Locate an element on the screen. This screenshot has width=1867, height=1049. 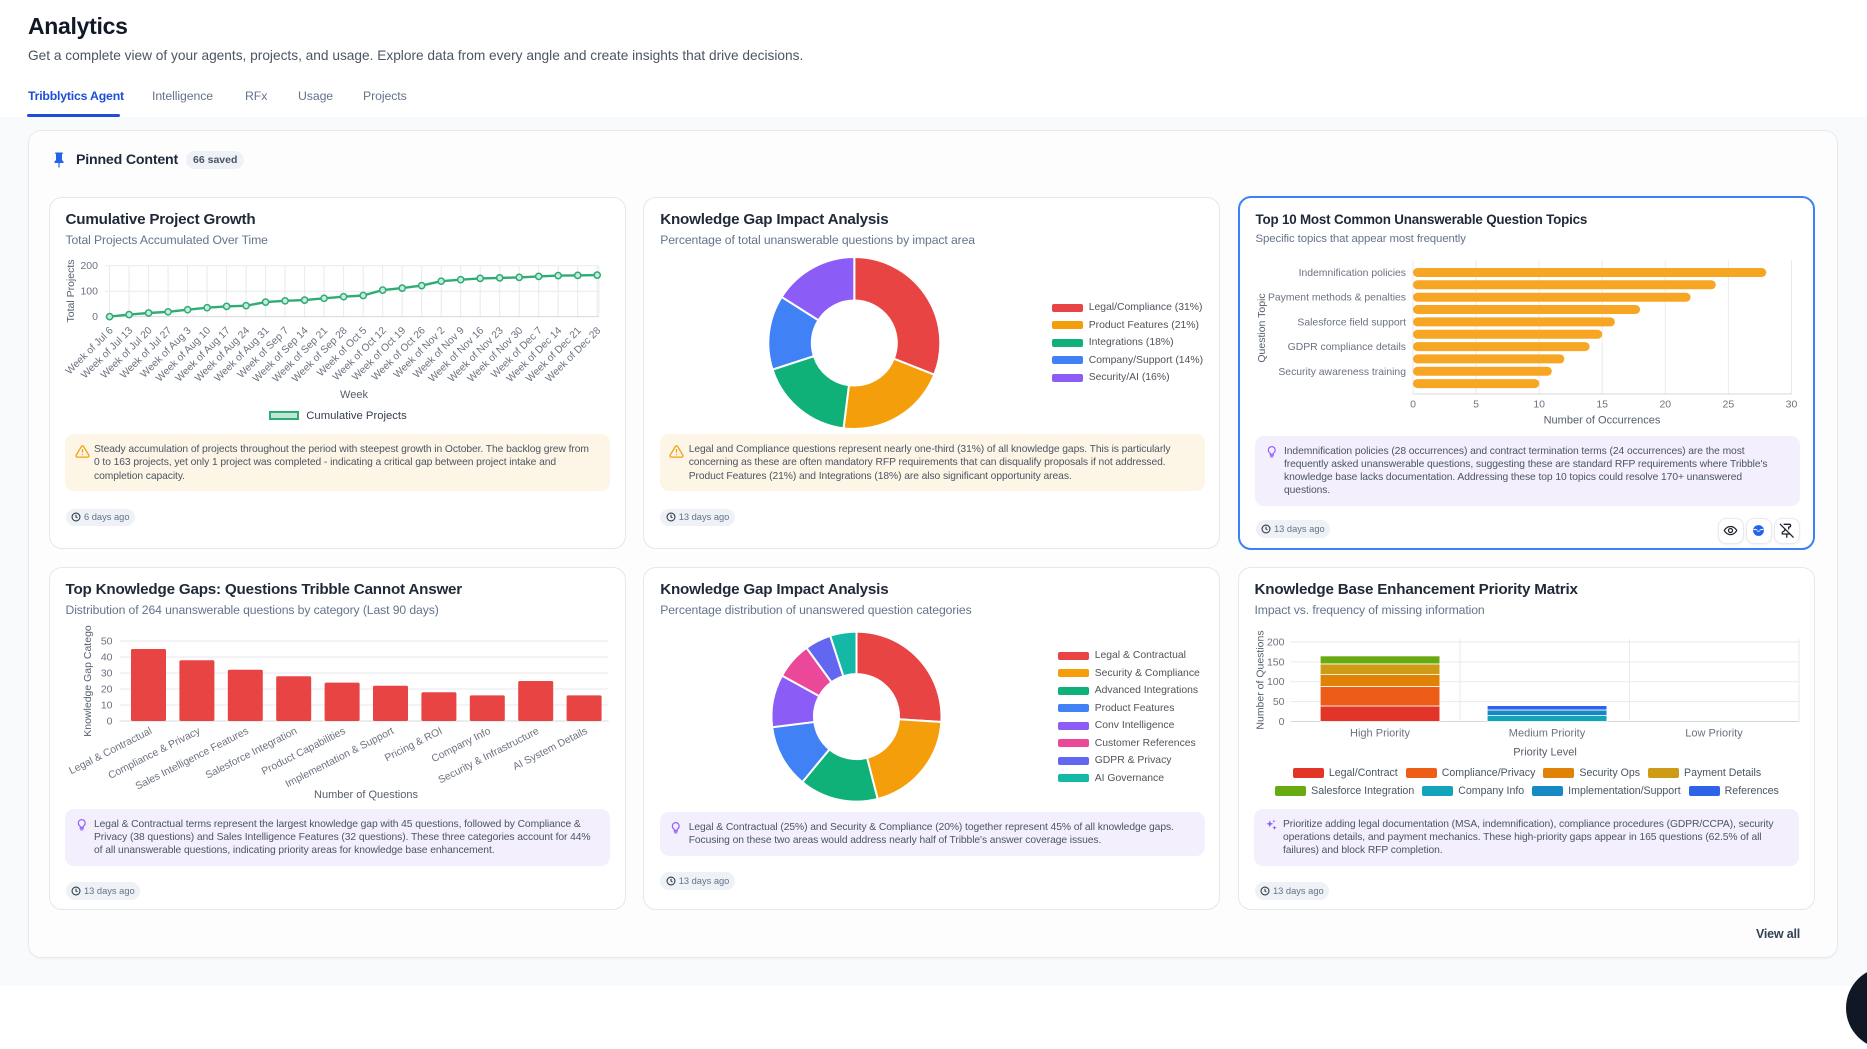
svg-text: 5 is located at coordinates (1476, 404).